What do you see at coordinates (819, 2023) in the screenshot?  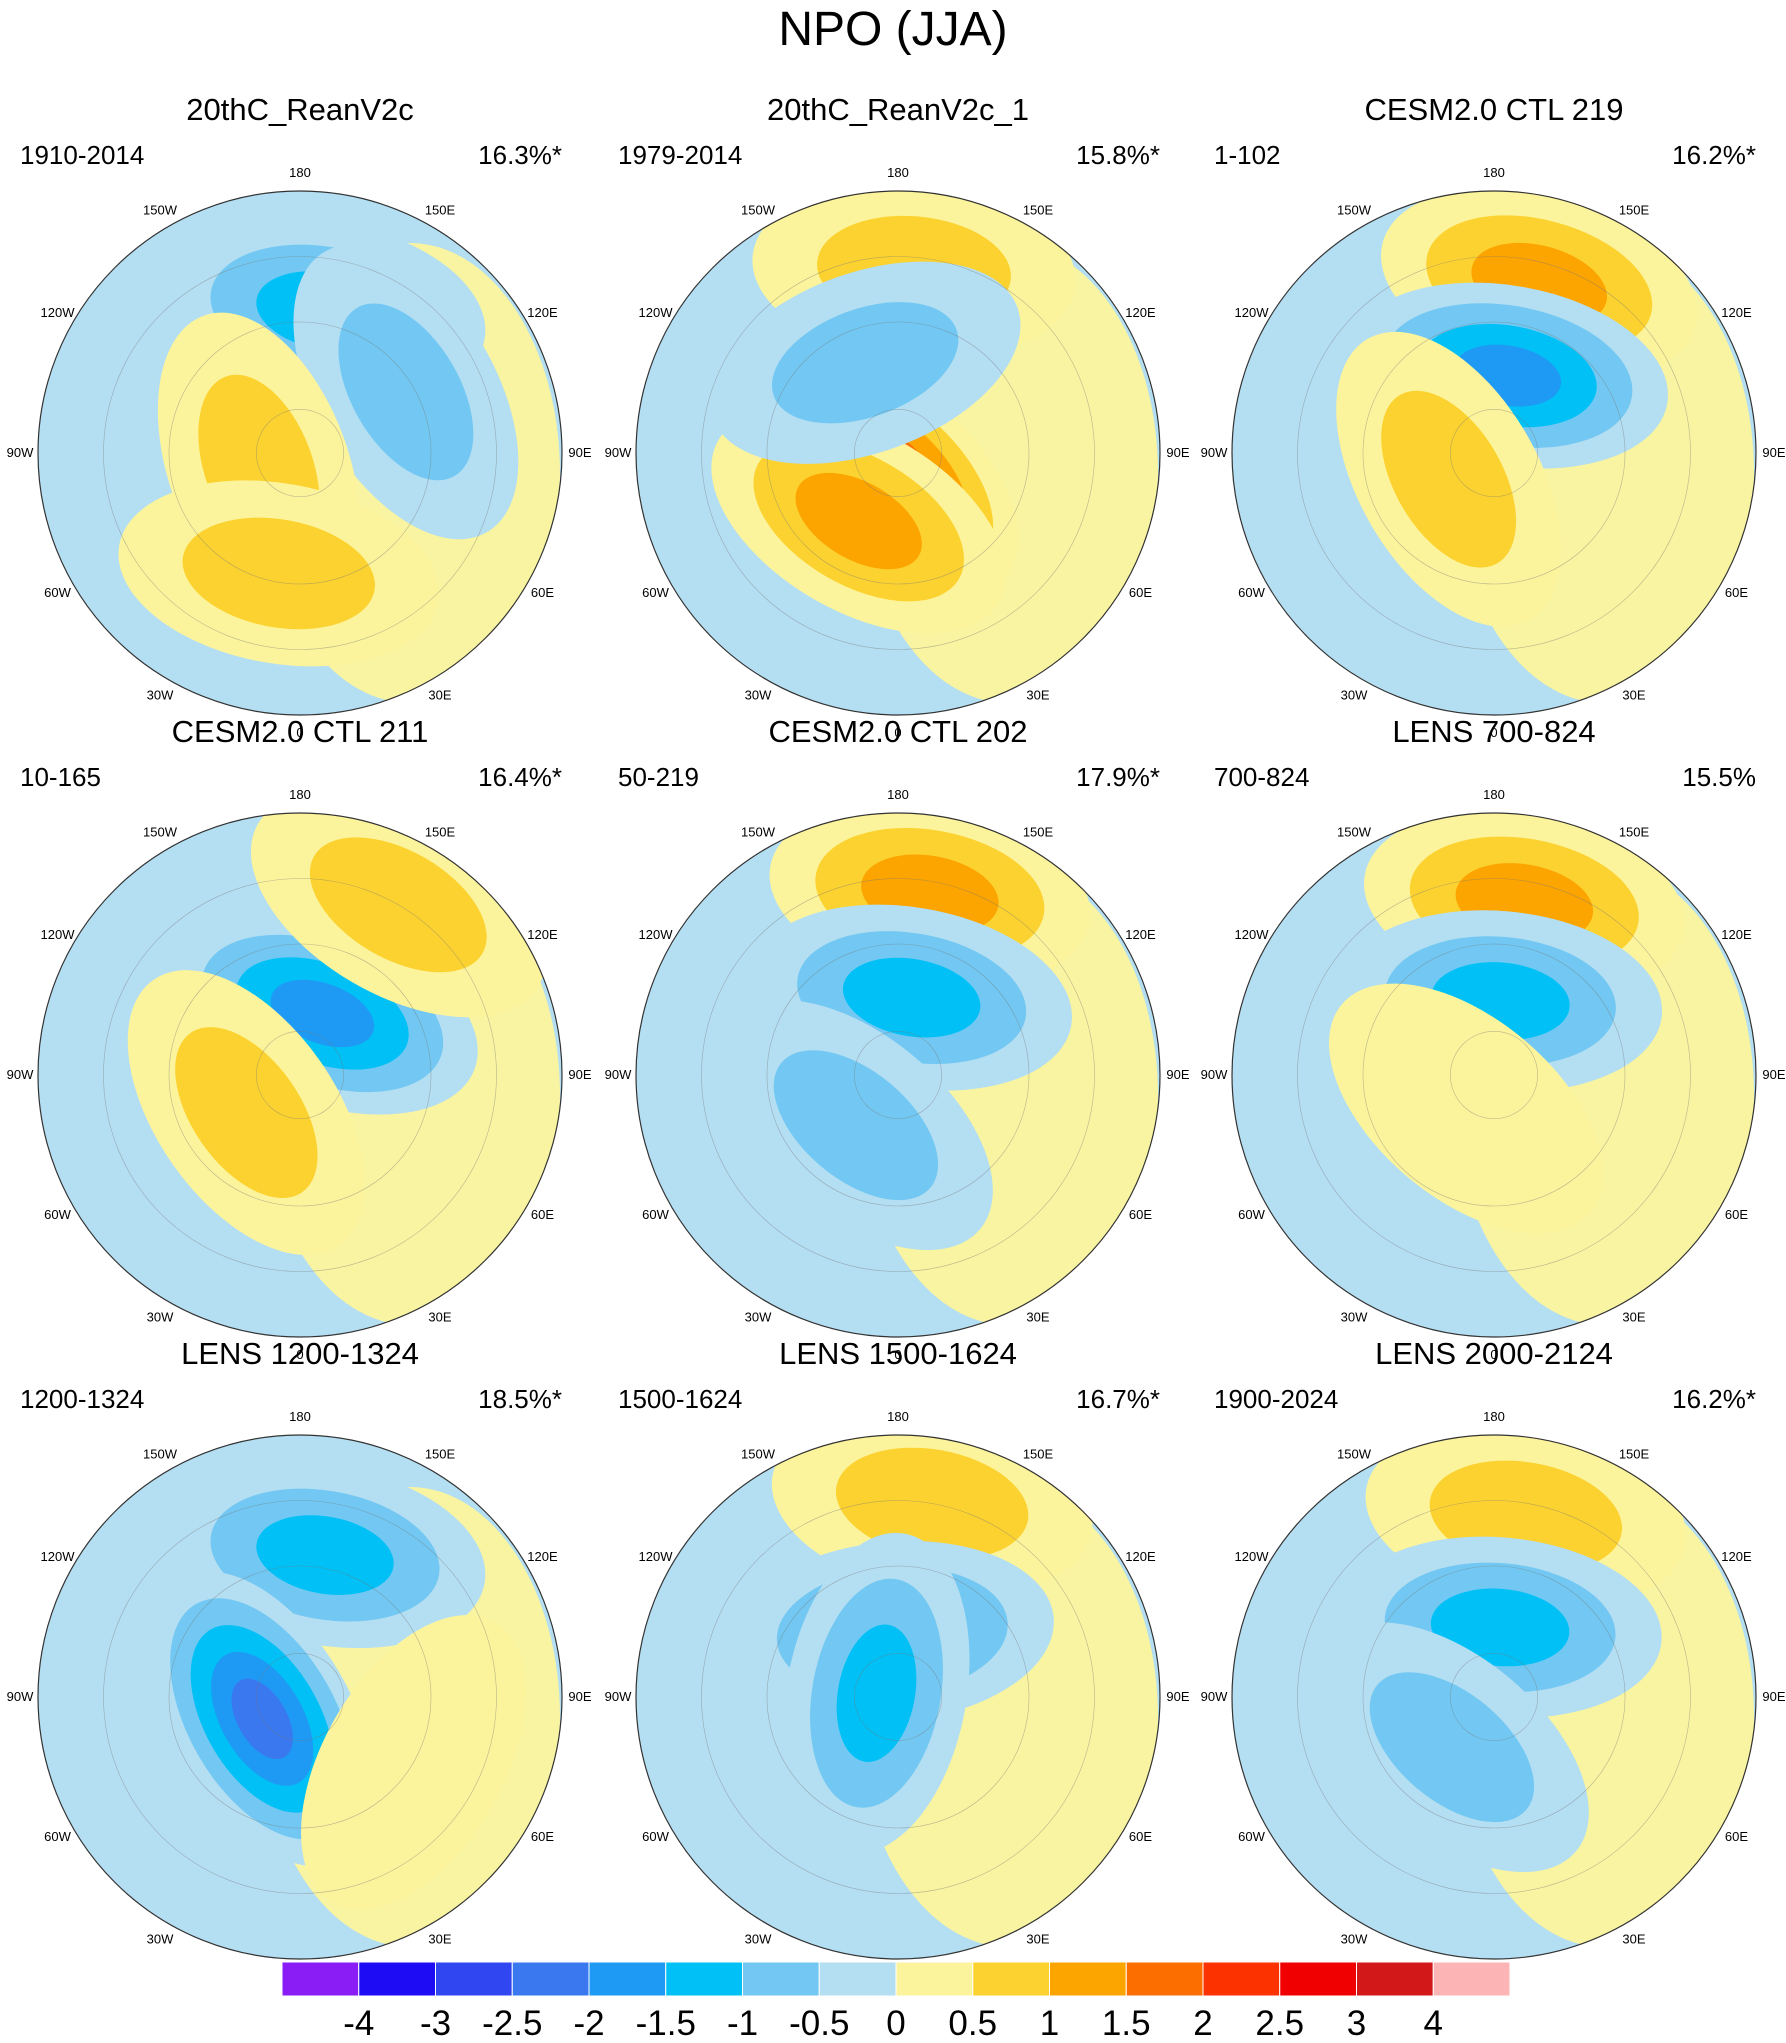 I see `colorbar-tick-label: -0.5` at bounding box center [819, 2023].